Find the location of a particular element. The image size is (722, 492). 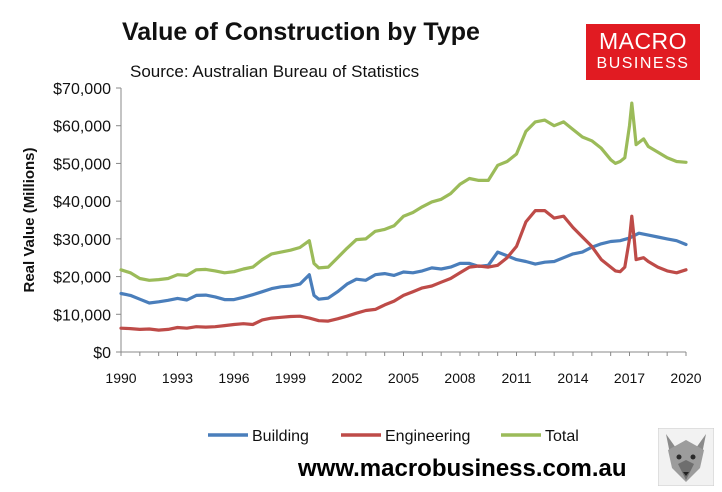

y-axis-label: Real Value (Millions) is located at coordinates (29, 219).